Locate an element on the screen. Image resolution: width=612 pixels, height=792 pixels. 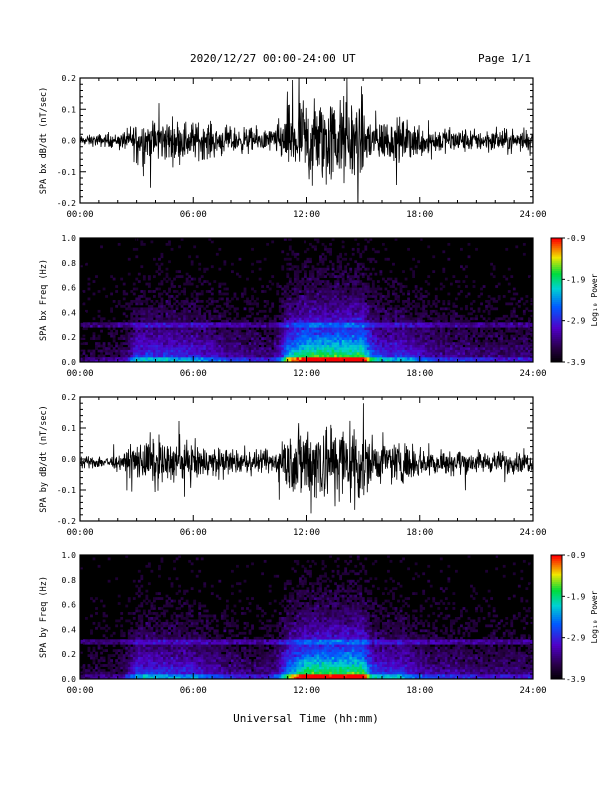
x-tick-label: 12:00 is located at coordinates (306, 374).